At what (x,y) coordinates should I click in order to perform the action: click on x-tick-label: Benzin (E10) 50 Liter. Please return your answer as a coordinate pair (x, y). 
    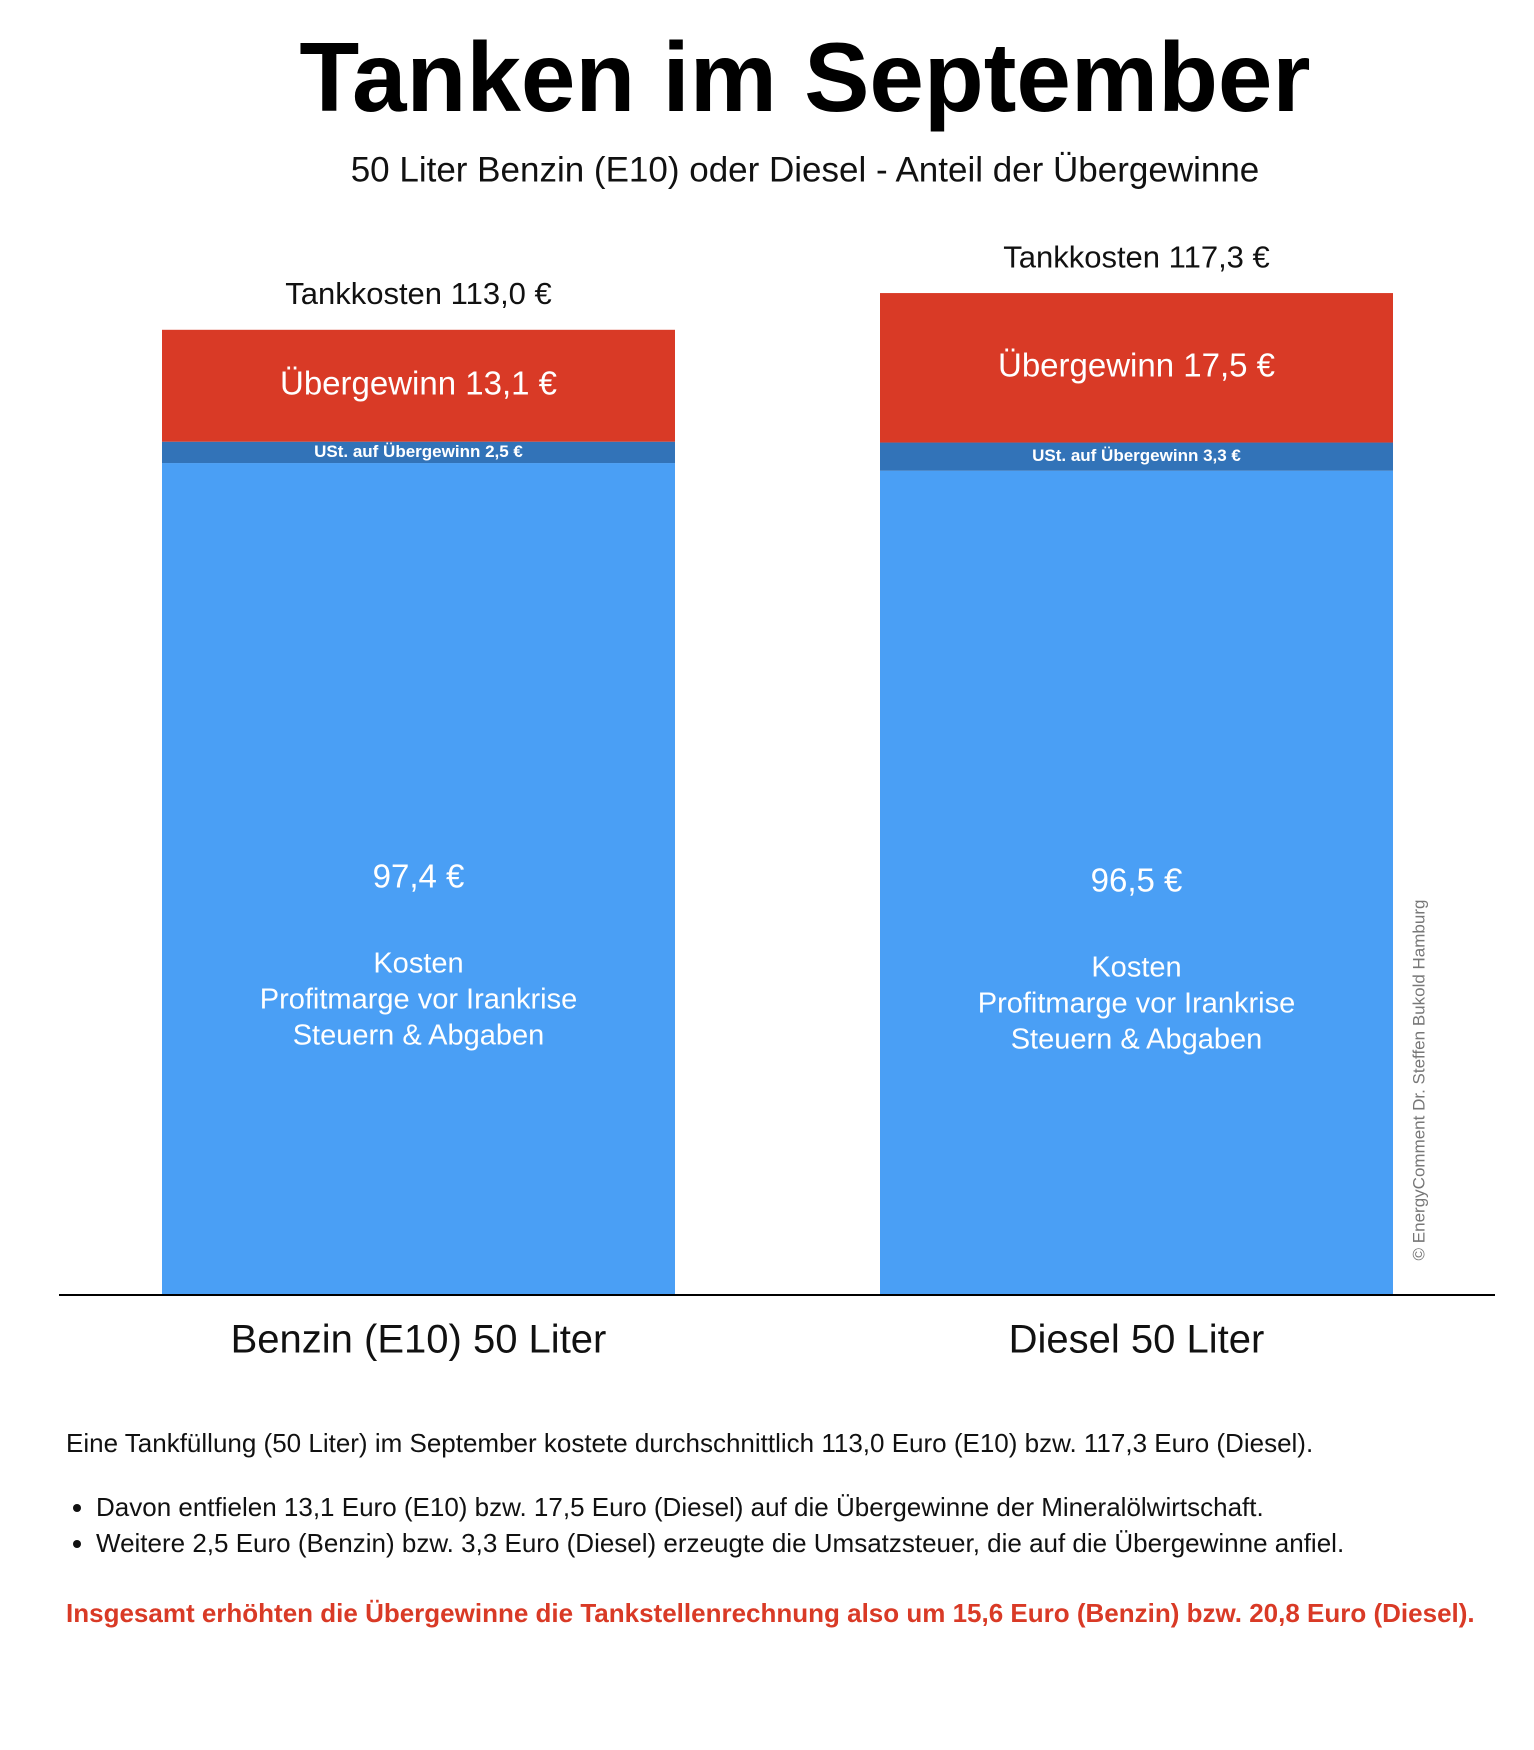
    Looking at the image, I should click on (419, 1340).